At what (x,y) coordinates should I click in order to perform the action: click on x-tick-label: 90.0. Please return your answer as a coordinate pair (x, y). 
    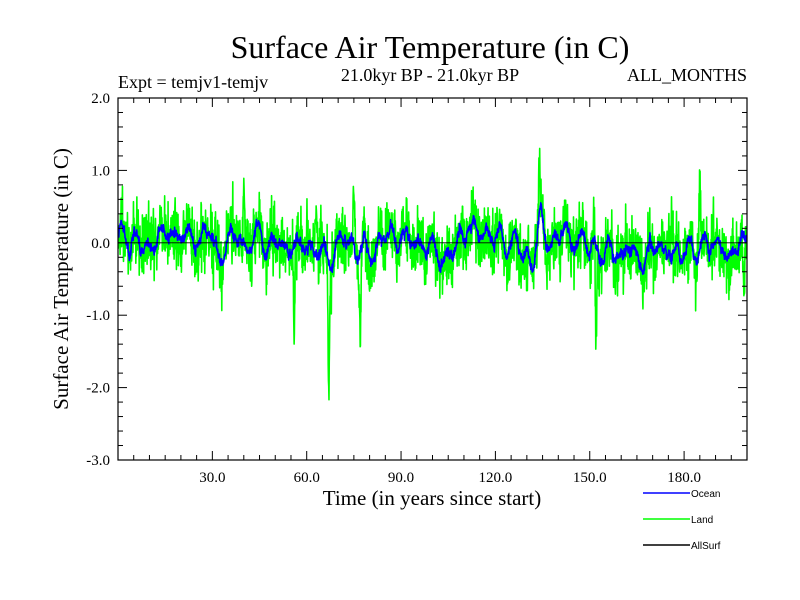
    Looking at the image, I should click on (401, 478).